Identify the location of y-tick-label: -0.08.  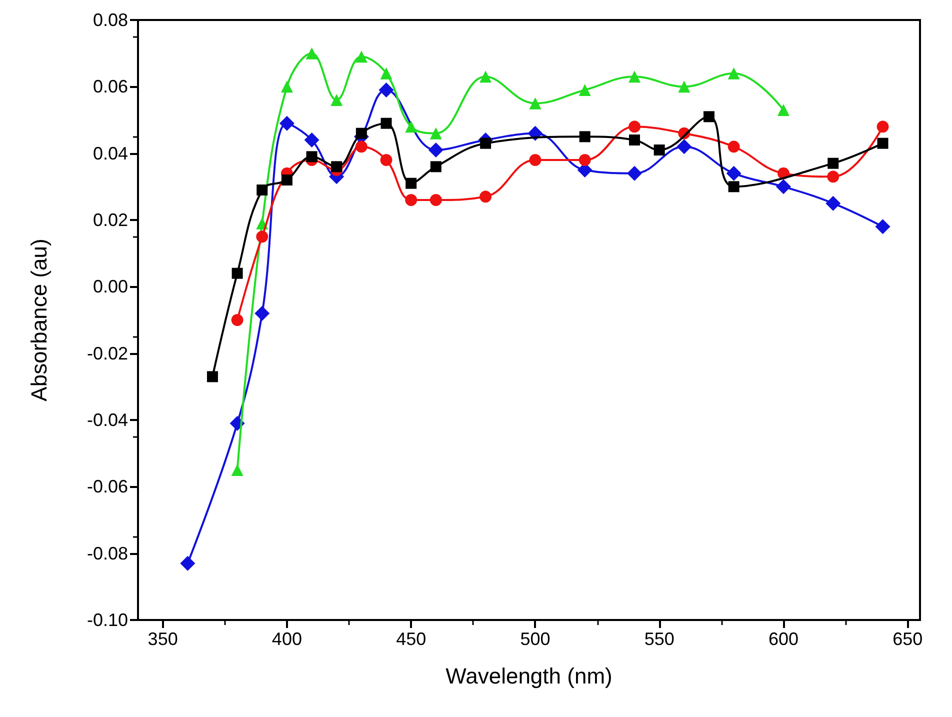
(107, 553).